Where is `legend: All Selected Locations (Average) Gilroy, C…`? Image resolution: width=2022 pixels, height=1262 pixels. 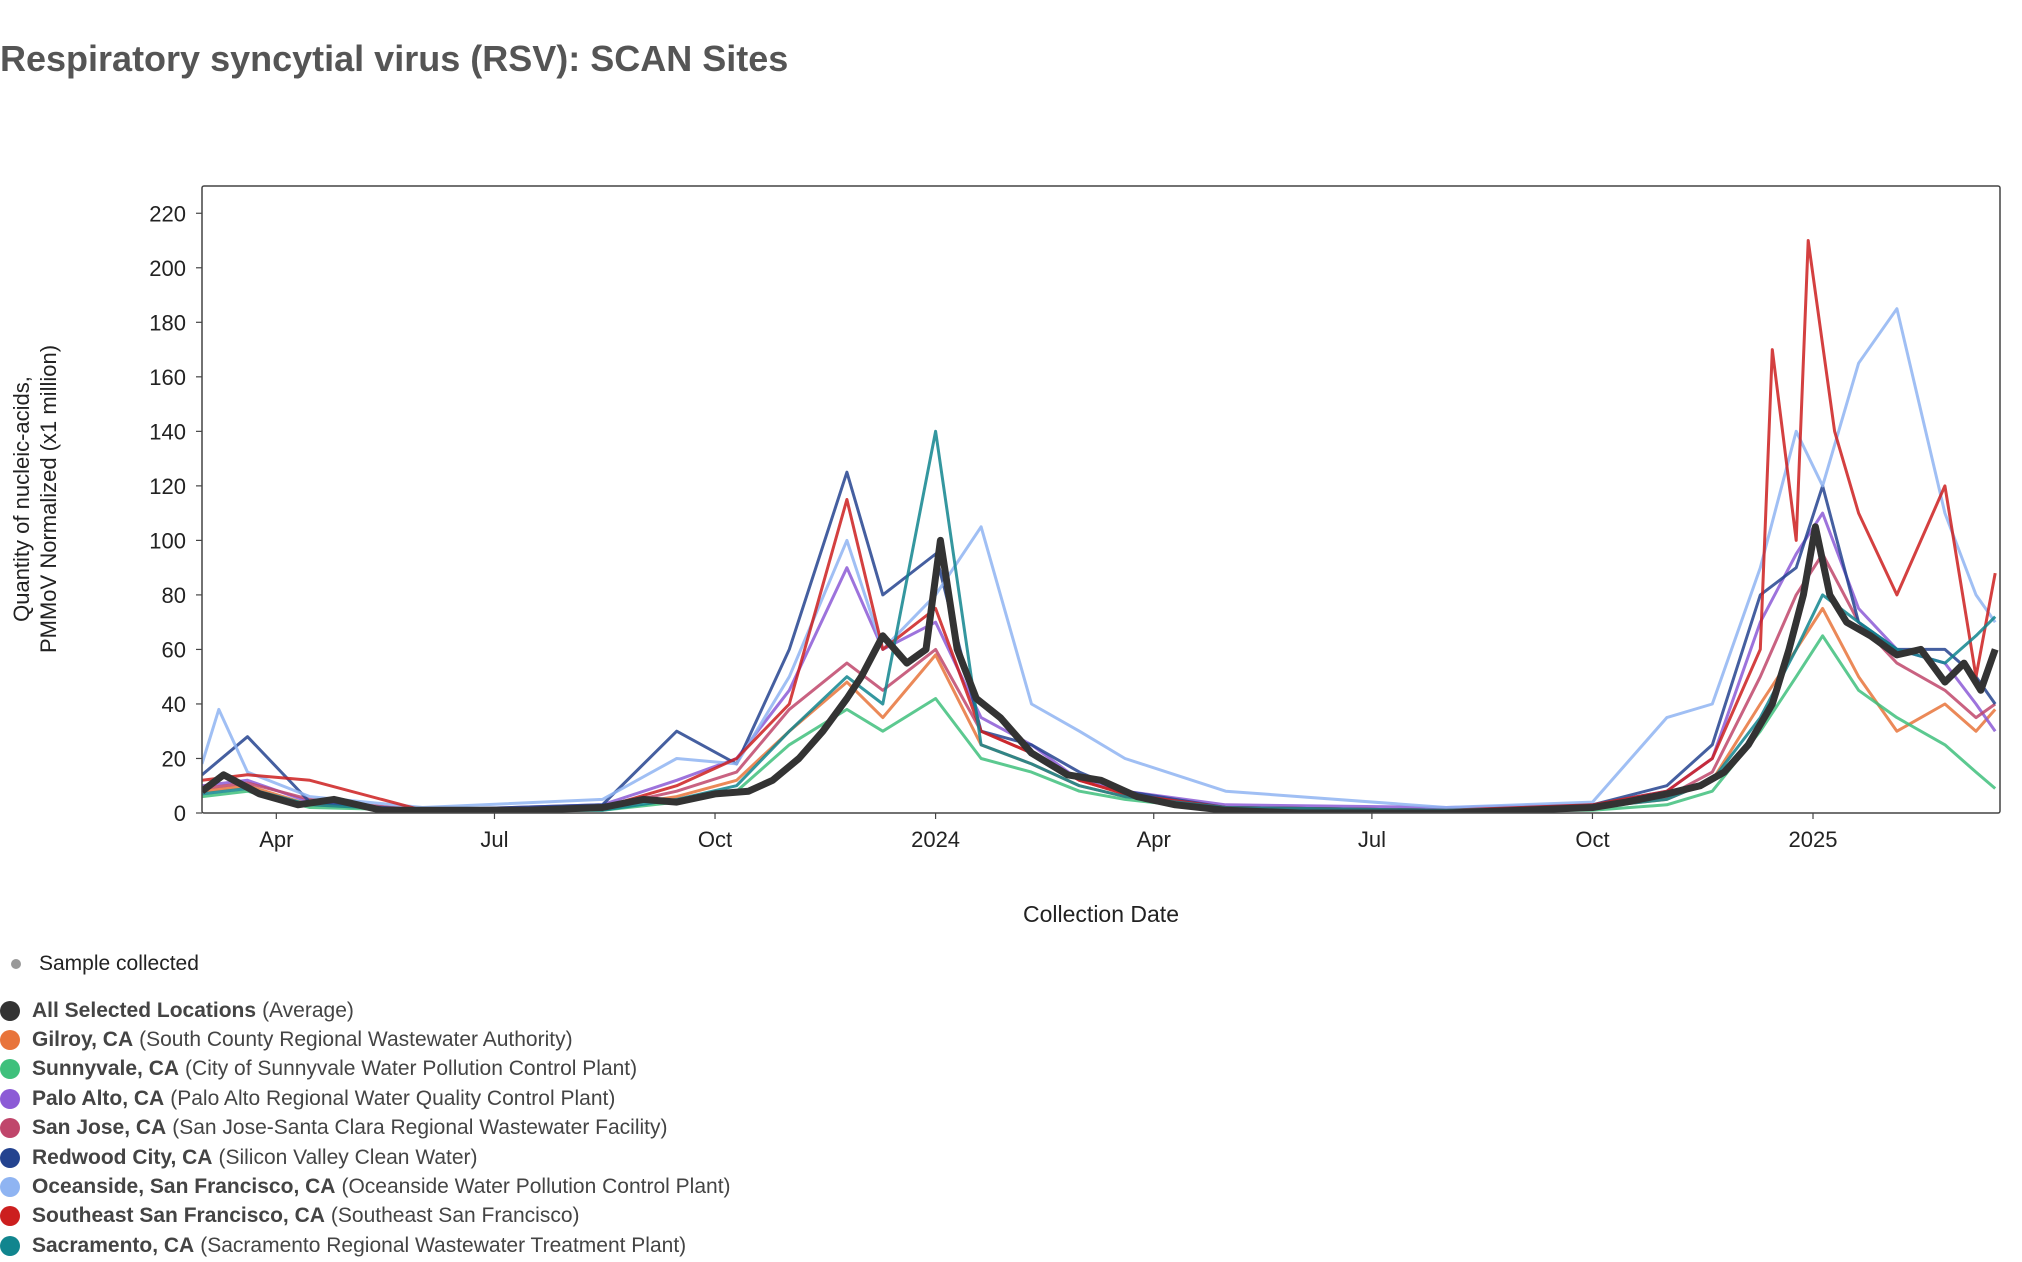 legend: All Selected Locations (Average) Gilroy, C… is located at coordinates (365, 1128).